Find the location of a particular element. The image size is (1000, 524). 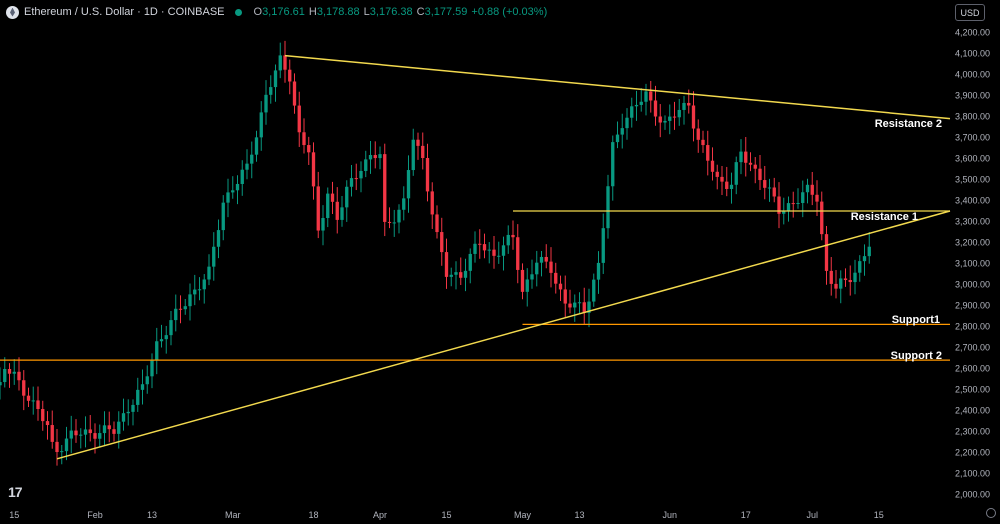

y-tick-label: 3,800.00 is located at coordinates (972, 117).